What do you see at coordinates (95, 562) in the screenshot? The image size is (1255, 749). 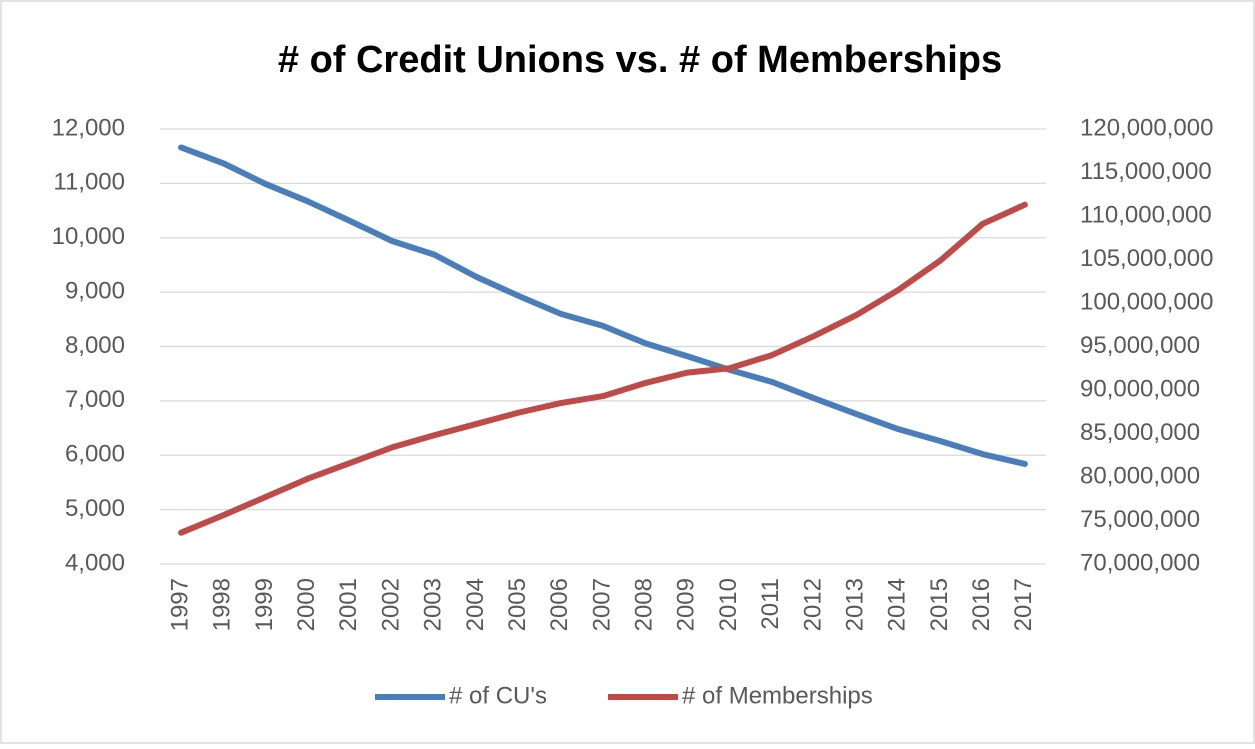 I see `y-tick-label: 4,000` at bounding box center [95, 562].